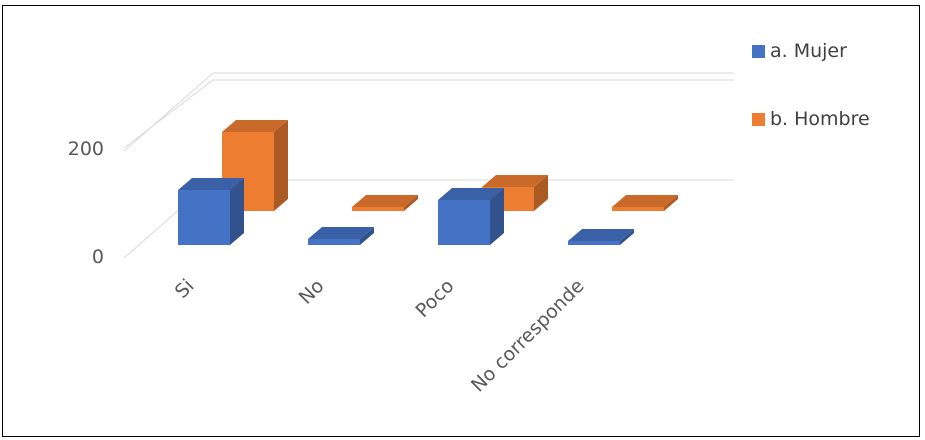  I want to click on bar-a-mujer-no-corresponde-top, so click(601, 235).